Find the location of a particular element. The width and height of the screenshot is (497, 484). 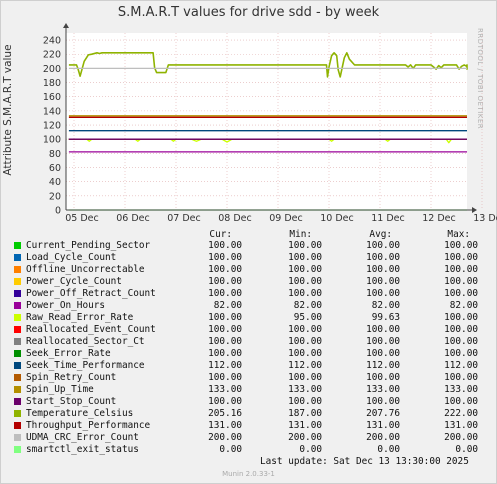

legend-label: Seek_Time_Performance is located at coordinates (85, 365).